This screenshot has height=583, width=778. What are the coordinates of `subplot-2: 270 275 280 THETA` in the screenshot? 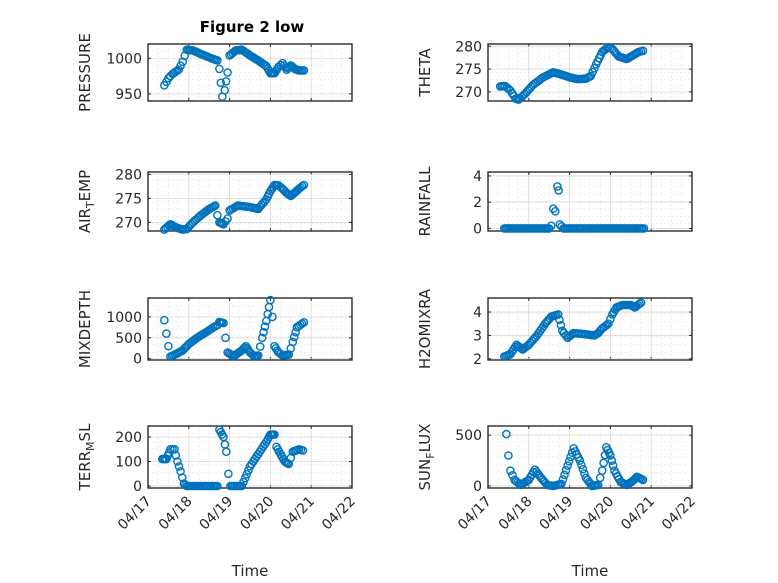 It's located at (554, 71).